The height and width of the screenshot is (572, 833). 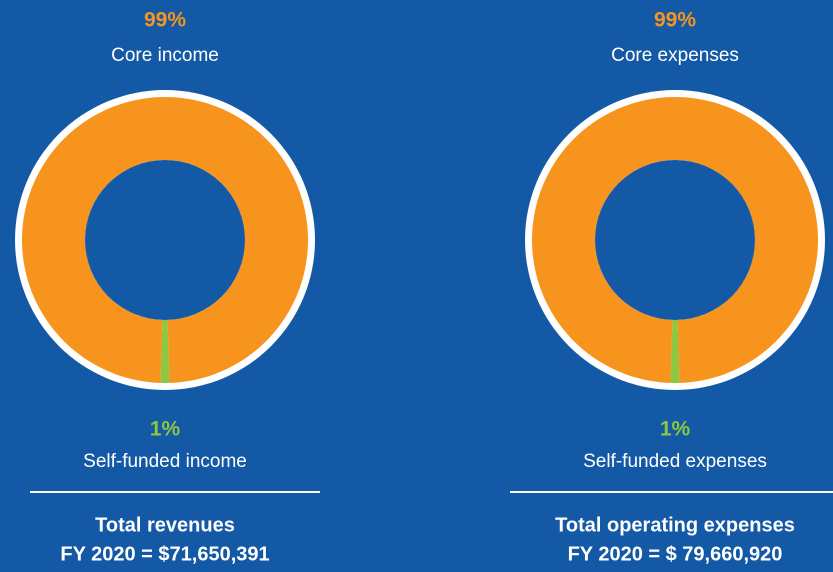 What do you see at coordinates (675, 525) in the screenshot?
I see `footer-text: Total operating expenses` at bounding box center [675, 525].